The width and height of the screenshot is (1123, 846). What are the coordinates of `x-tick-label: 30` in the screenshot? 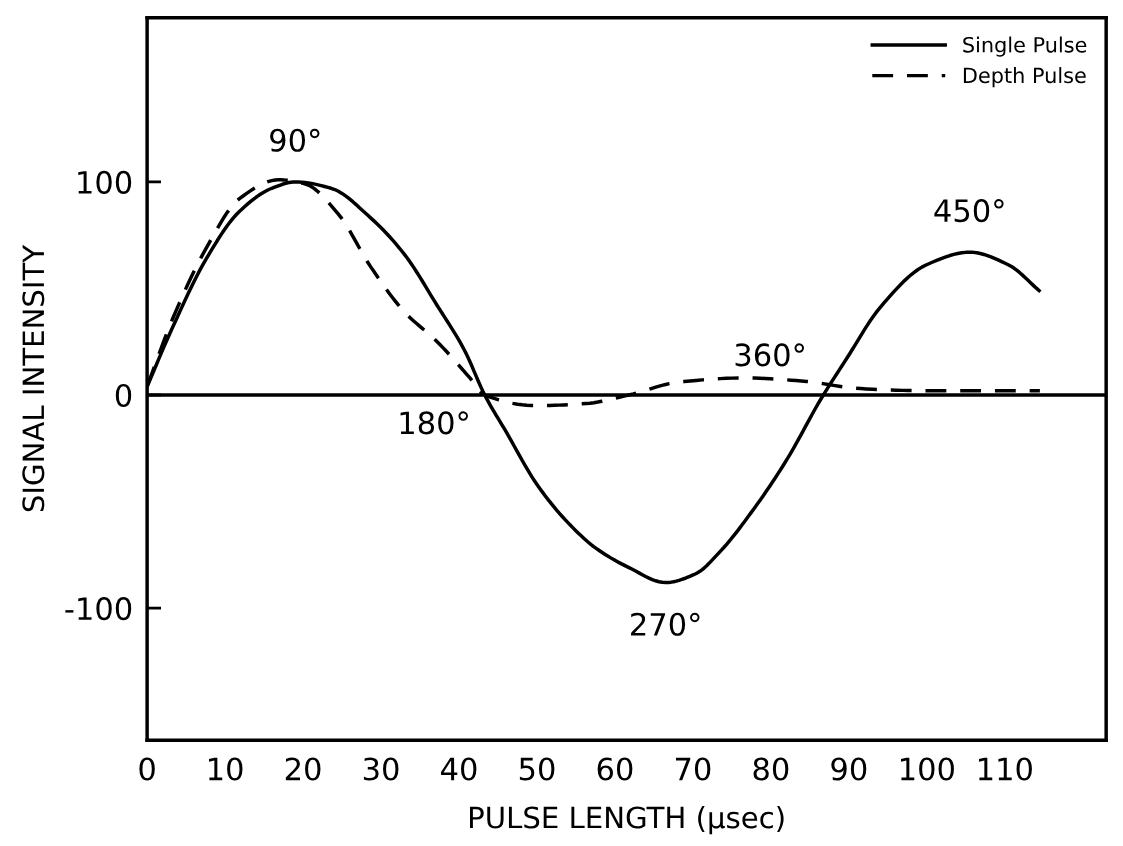 It's located at (381, 769).